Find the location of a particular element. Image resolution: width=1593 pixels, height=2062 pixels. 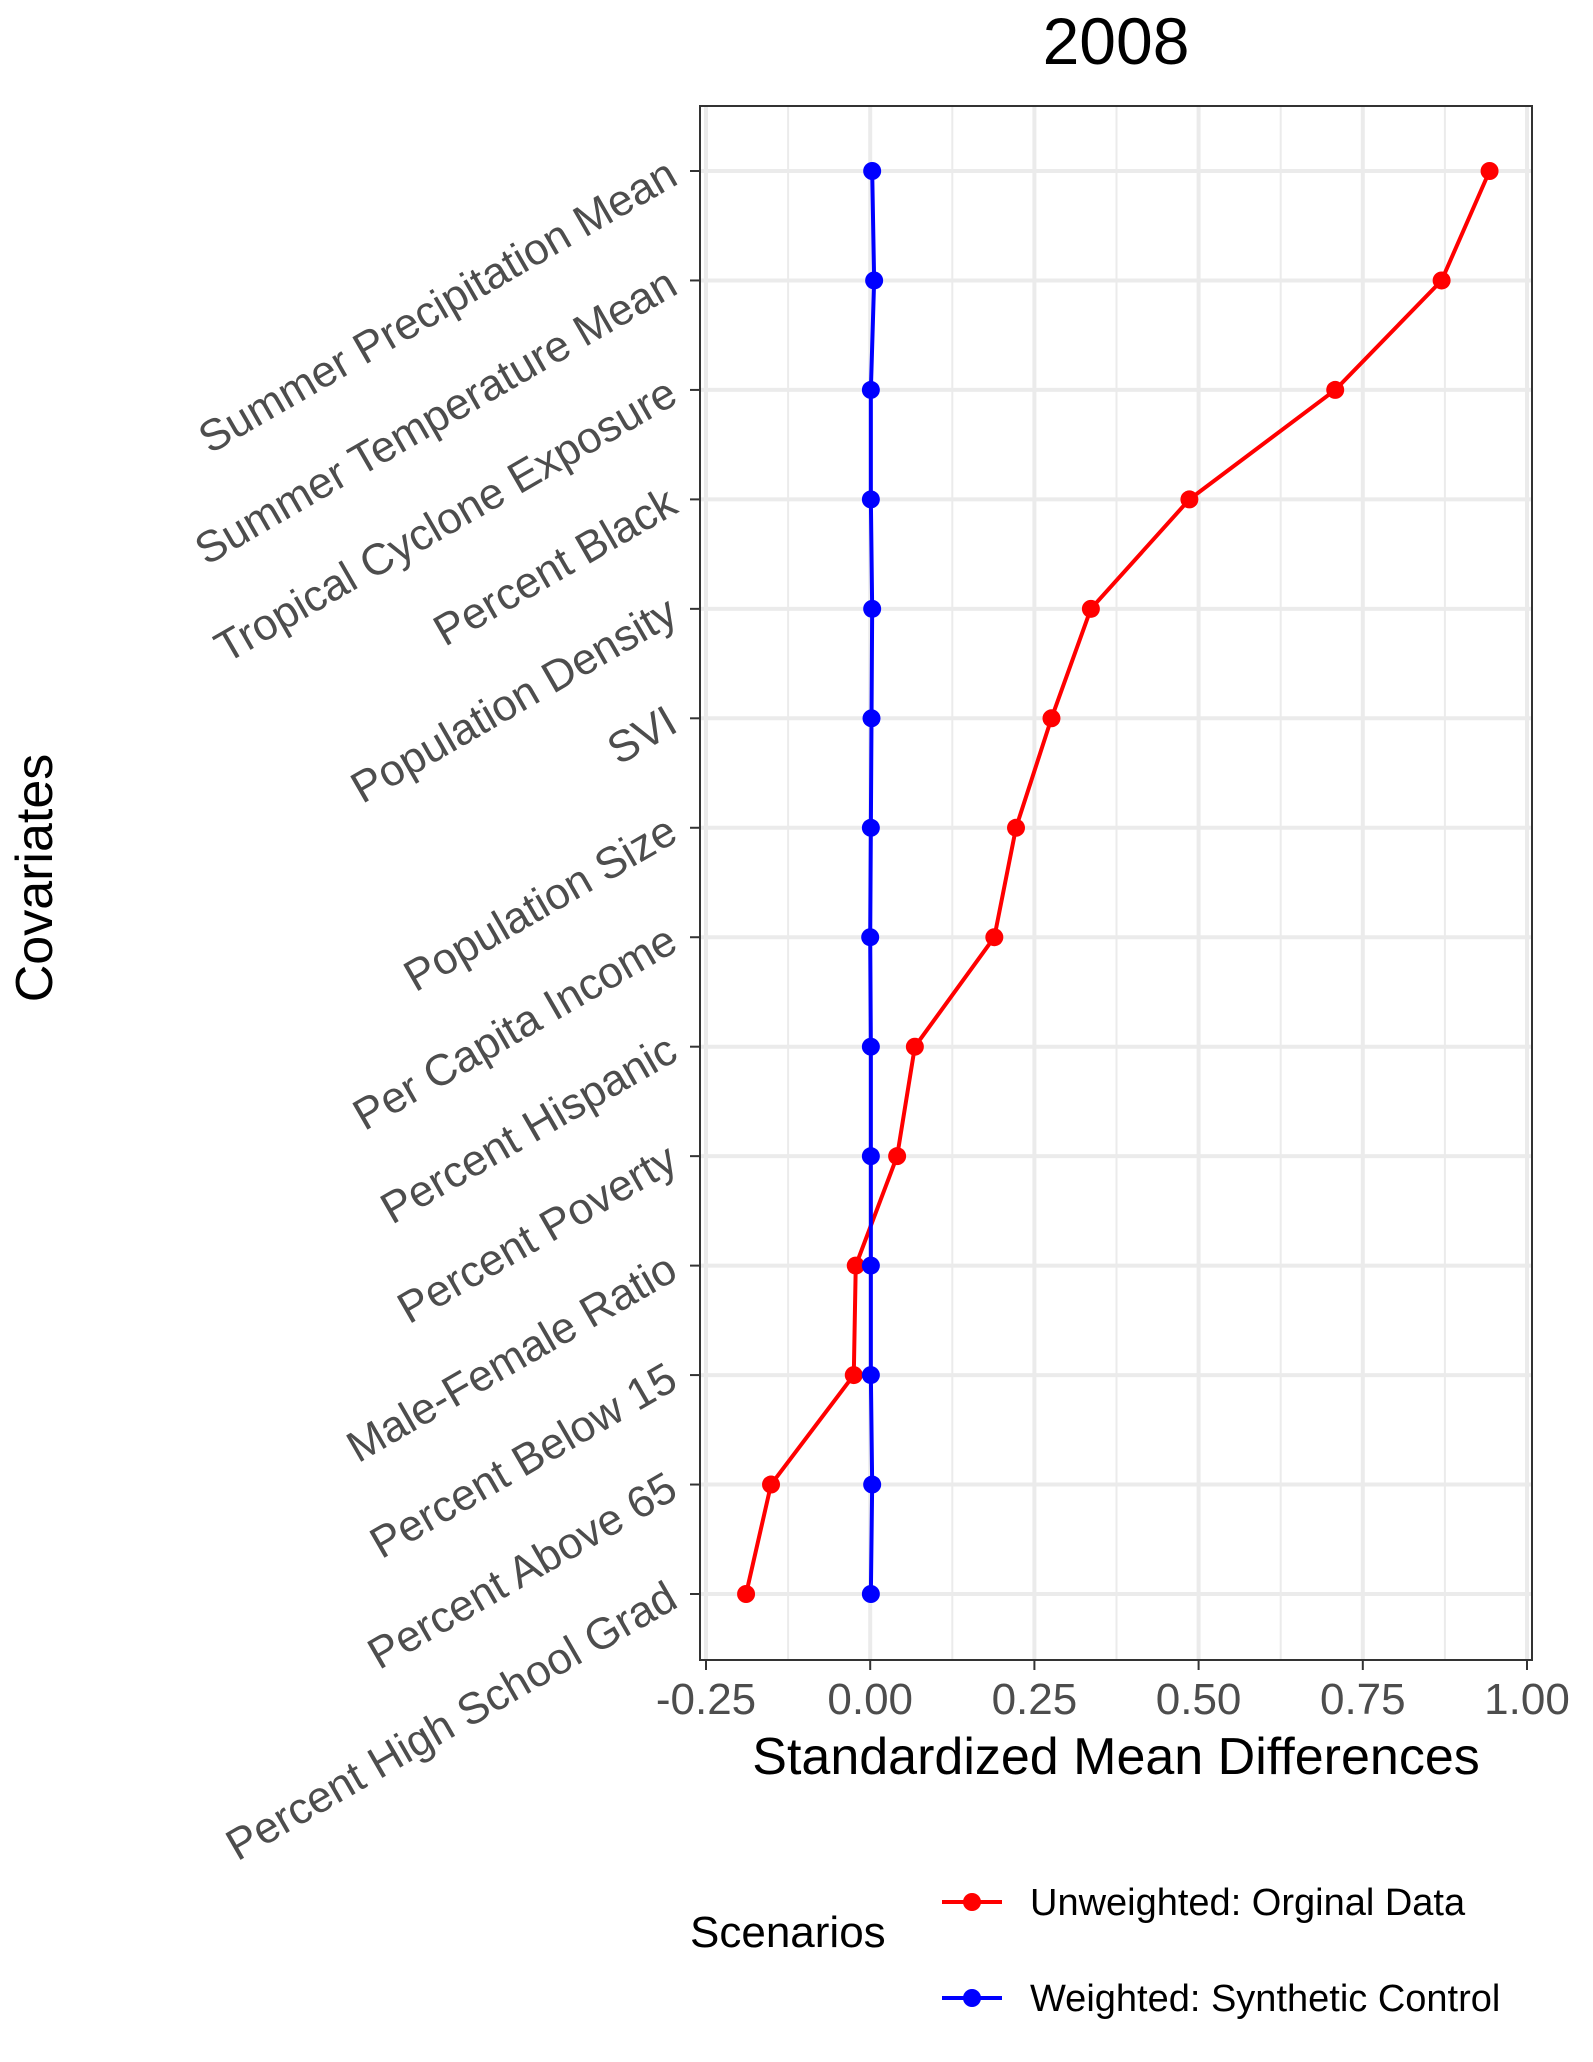

y-tick-label: Male-Female Ratio is located at coordinates (512, 1358).